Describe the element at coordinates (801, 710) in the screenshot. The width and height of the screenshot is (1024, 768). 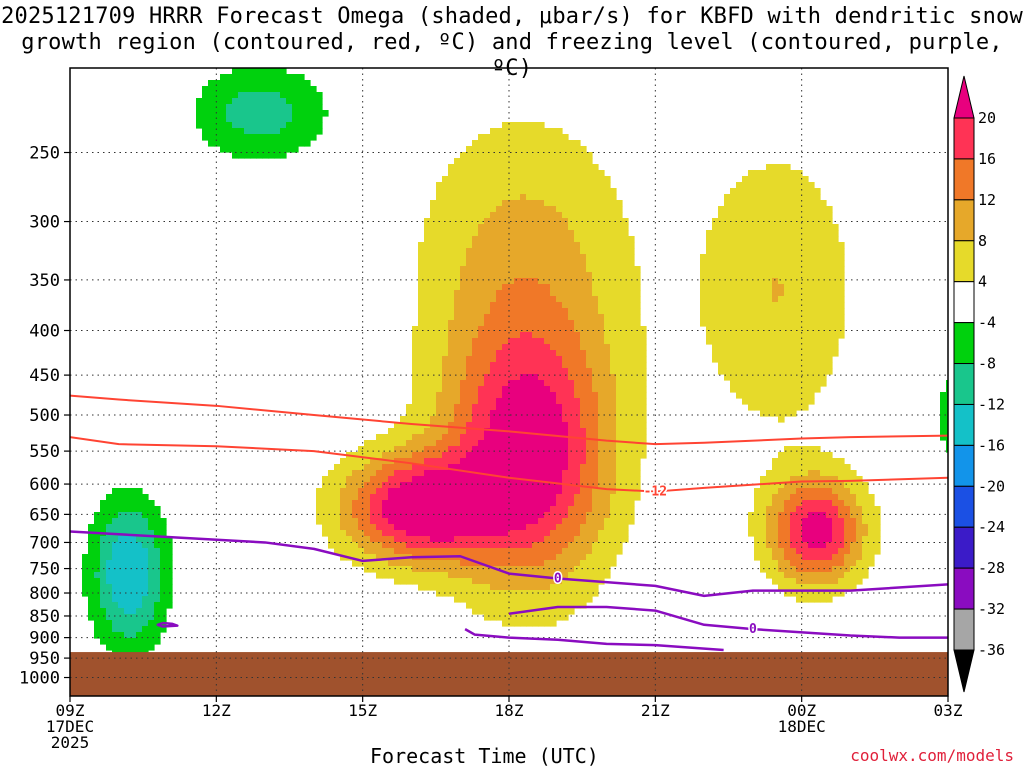
I see `x-tick-label: 00Z` at that location.